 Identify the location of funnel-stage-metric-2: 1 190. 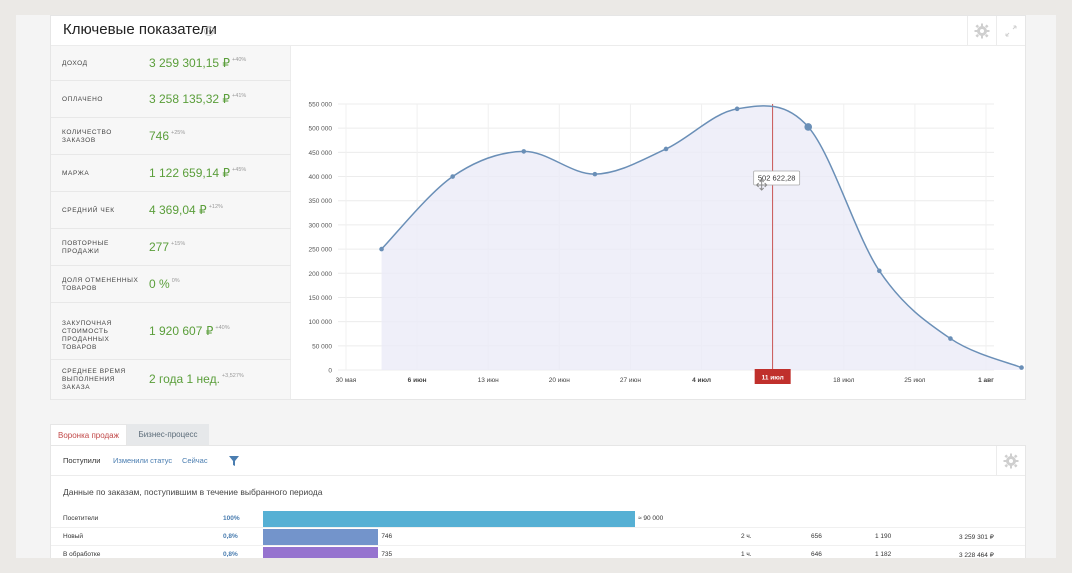
(883, 536).